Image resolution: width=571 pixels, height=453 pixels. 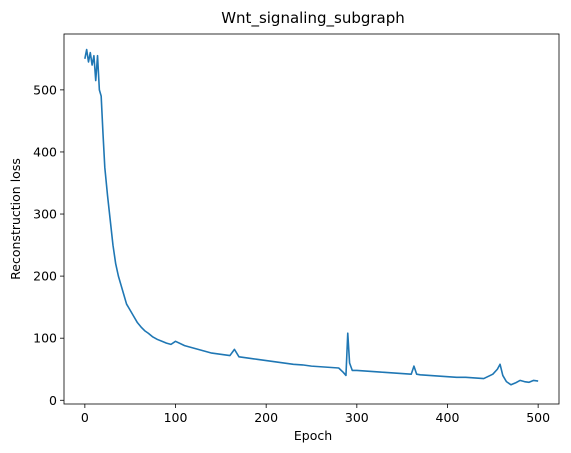 I want to click on x-tick-label: 500, so click(x=538, y=417).